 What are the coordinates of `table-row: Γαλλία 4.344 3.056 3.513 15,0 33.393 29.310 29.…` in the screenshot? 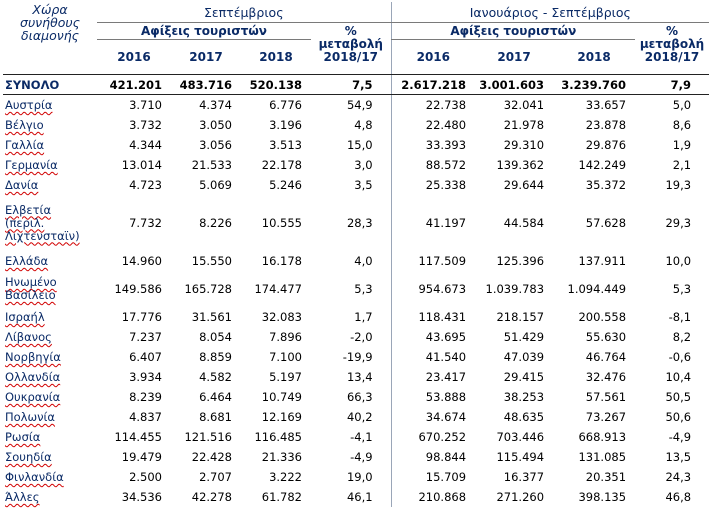 It's located at (356, 145).